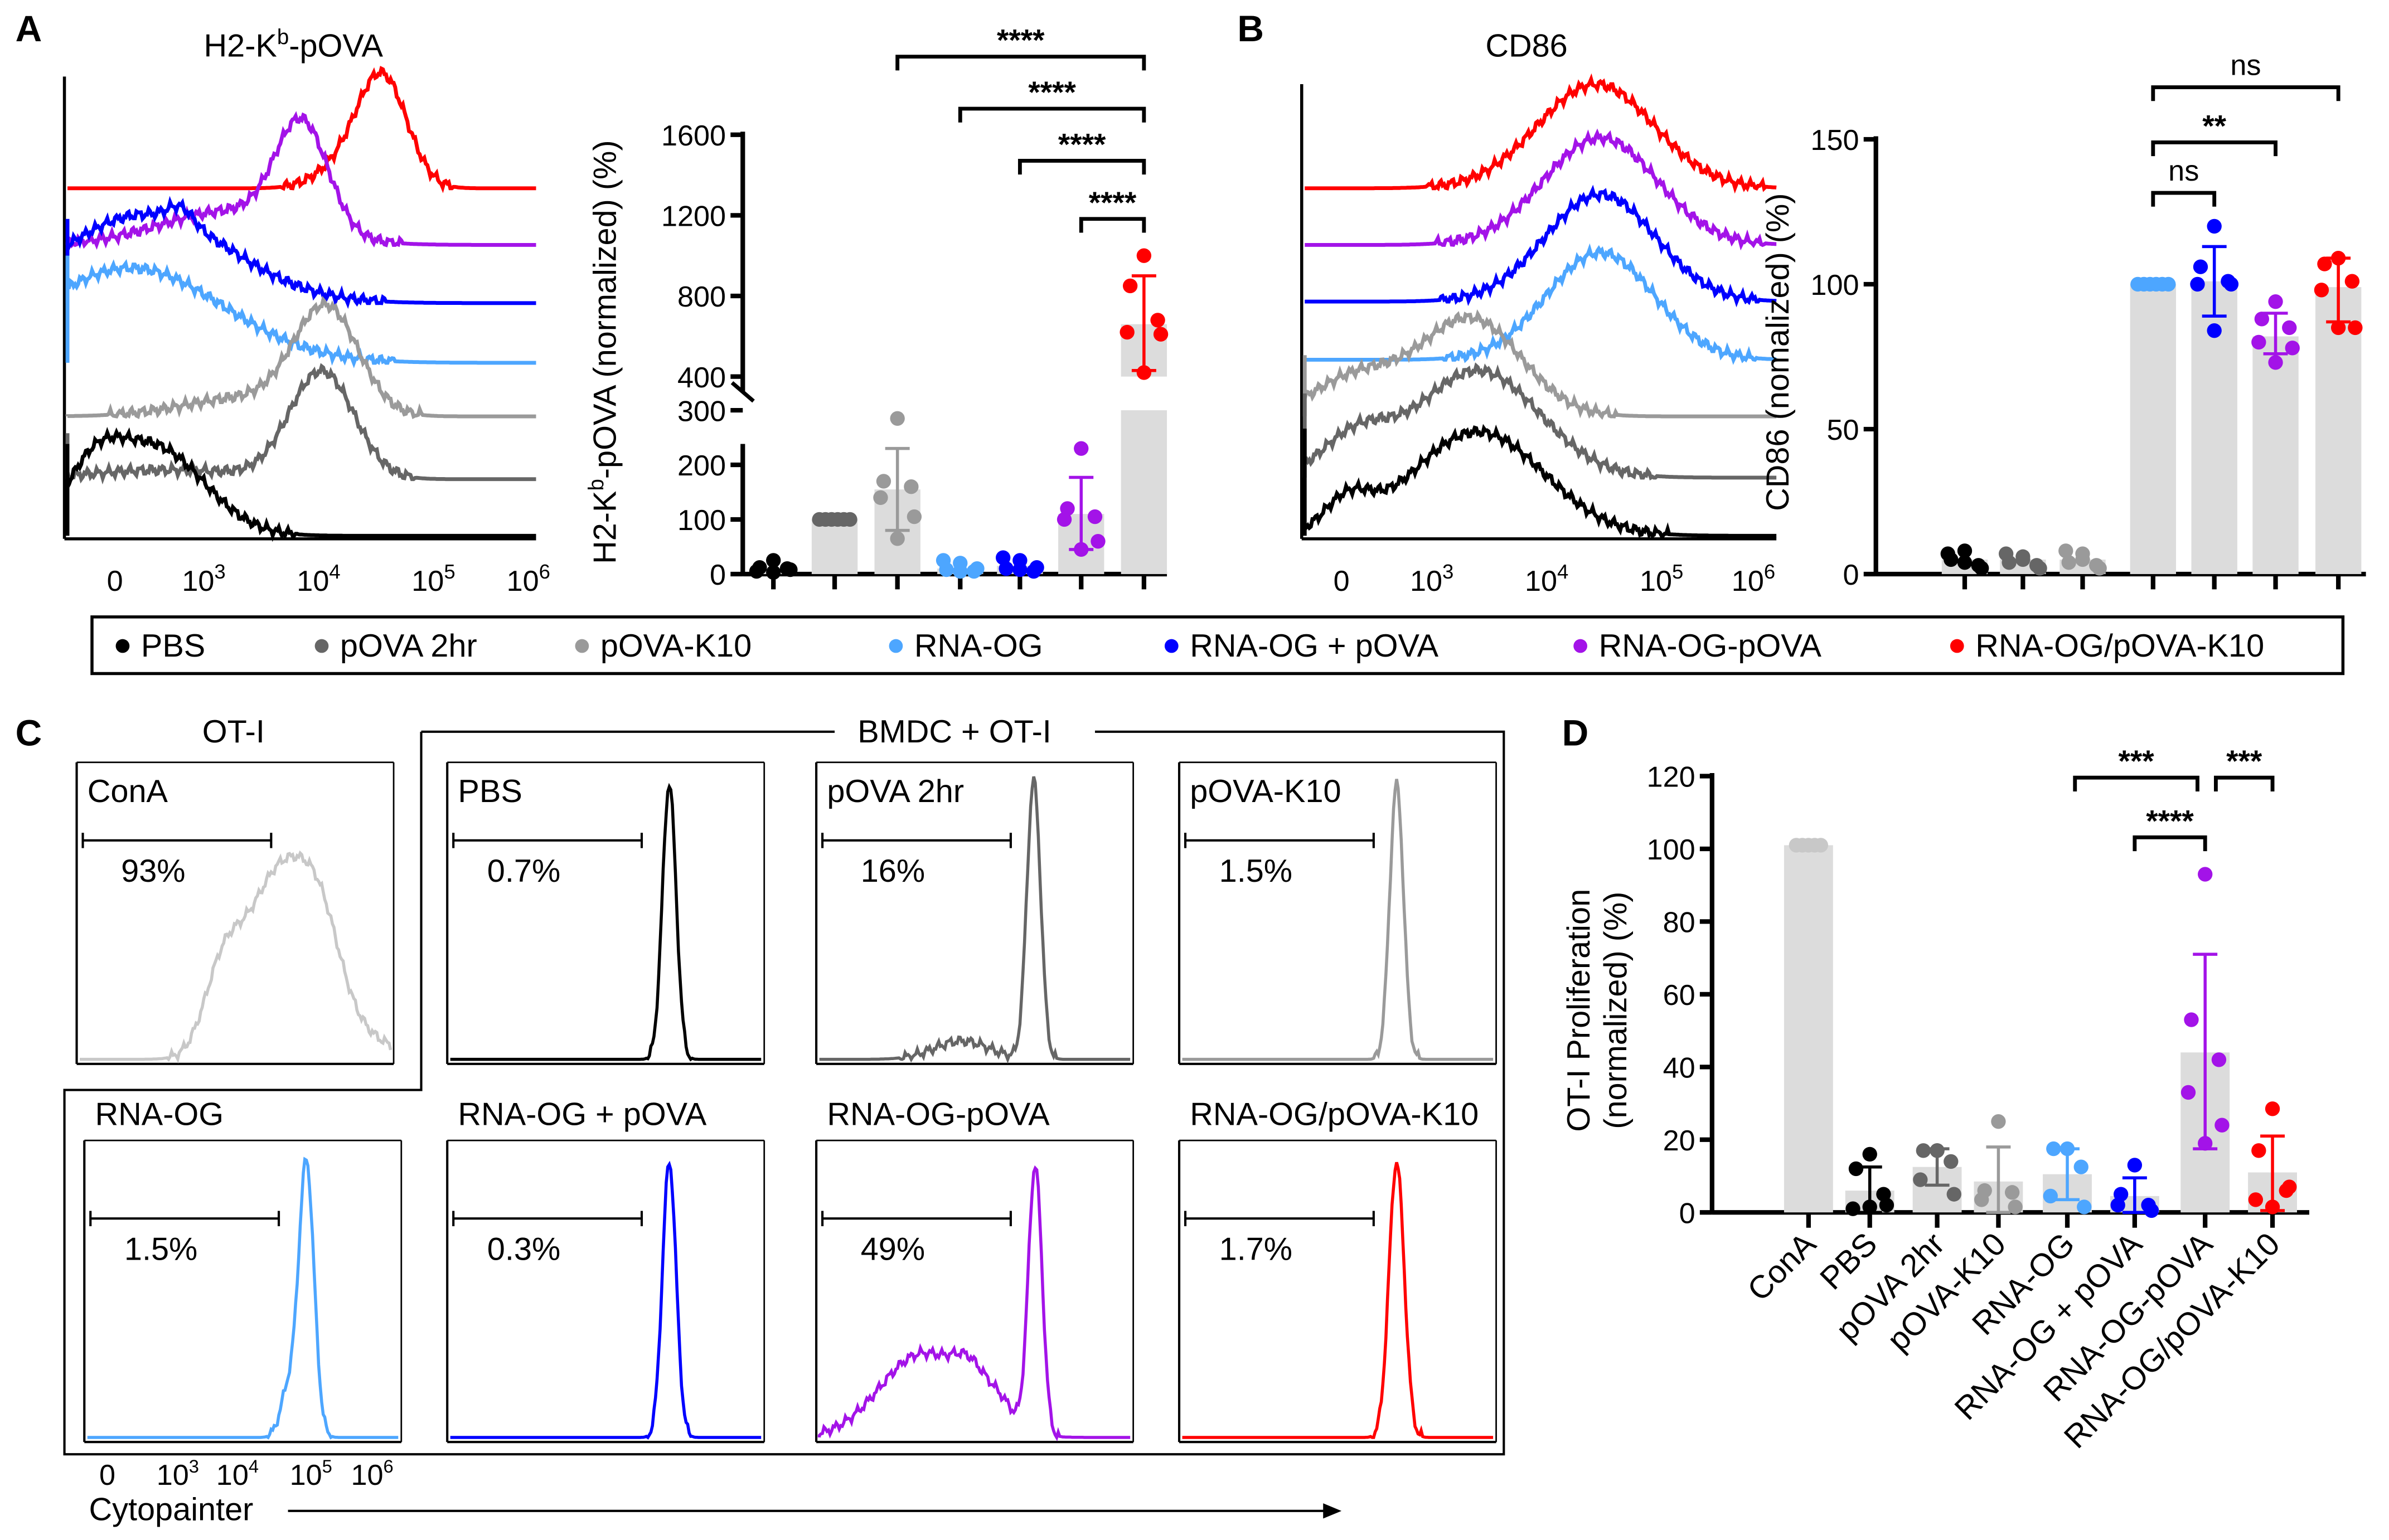 Image resolution: width=2389 pixels, height=1540 pixels. Describe the element at coordinates (300, 424) in the screenshot. I see `histogram-curve-pova-2hr` at that location.